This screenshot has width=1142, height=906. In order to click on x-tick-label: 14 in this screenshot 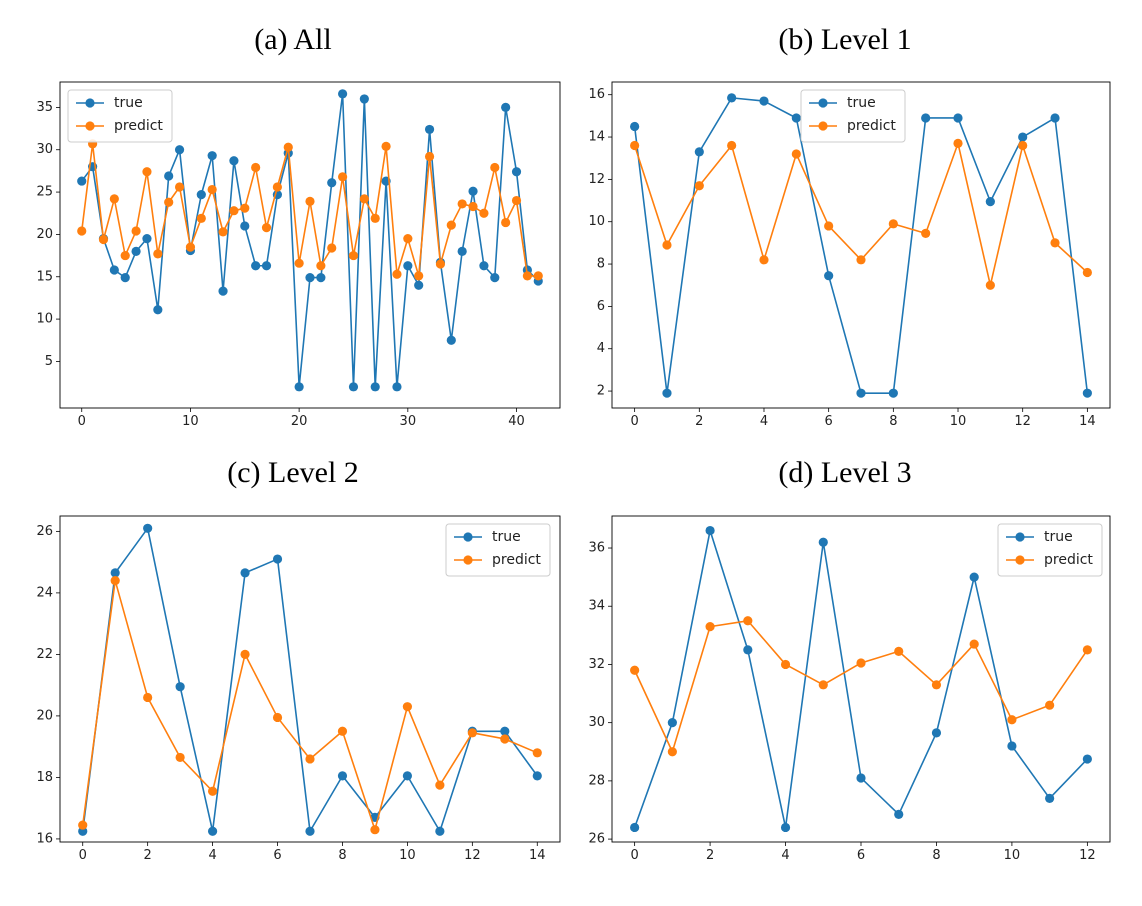, I will do `click(537, 855)`.